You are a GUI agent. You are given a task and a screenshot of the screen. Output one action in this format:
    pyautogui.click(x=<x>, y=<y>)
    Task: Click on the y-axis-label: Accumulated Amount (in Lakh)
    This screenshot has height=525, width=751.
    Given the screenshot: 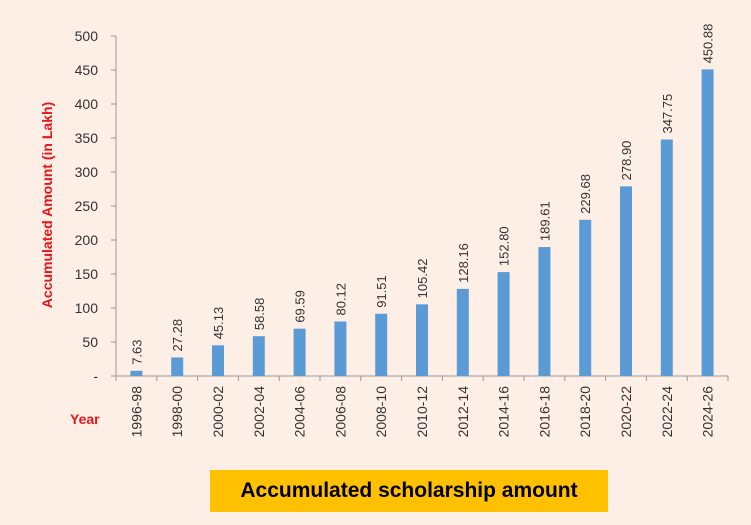 What is the action you would take?
    pyautogui.click(x=47, y=205)
    